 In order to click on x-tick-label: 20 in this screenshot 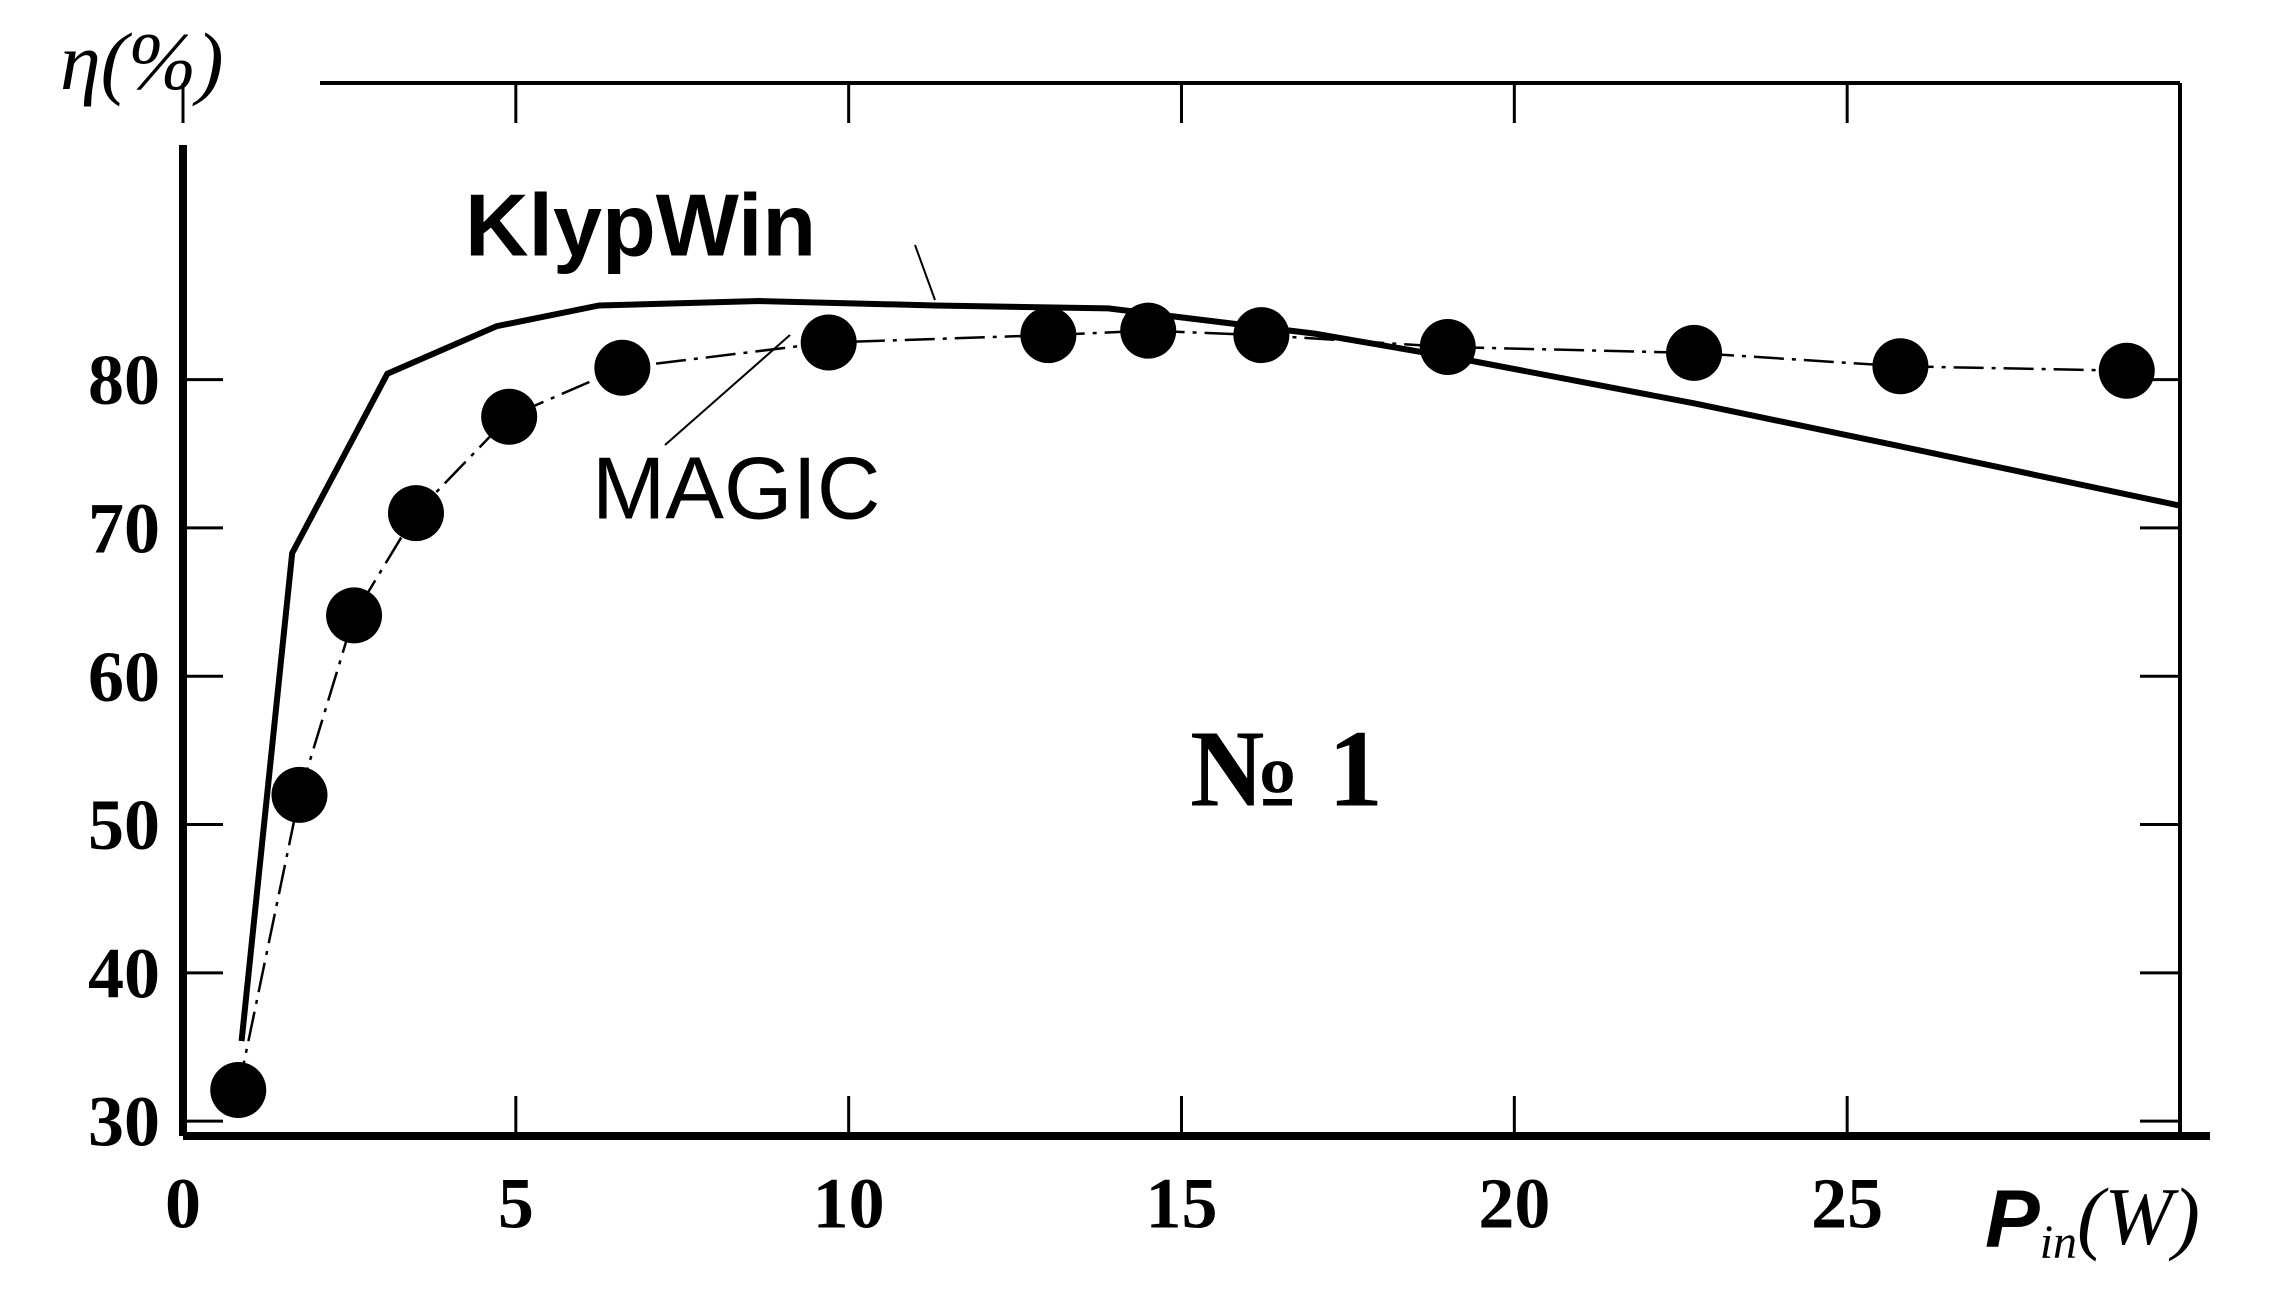, I will do `click(1514, 1204)`.